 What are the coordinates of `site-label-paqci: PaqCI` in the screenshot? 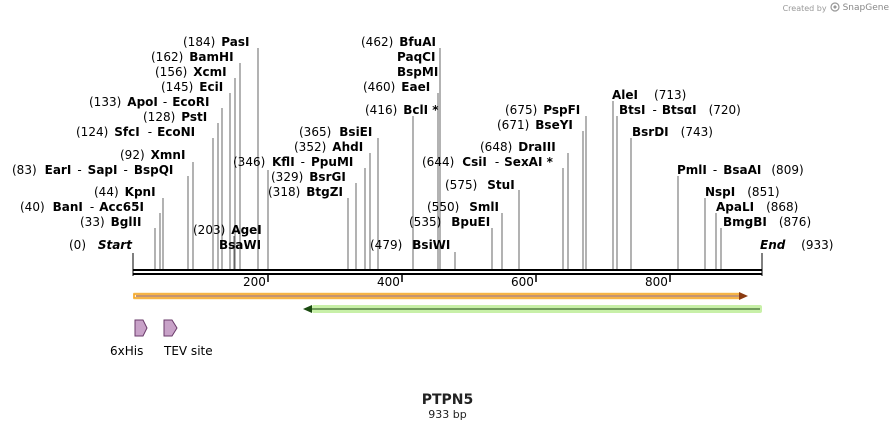 It's located at (416, 57).